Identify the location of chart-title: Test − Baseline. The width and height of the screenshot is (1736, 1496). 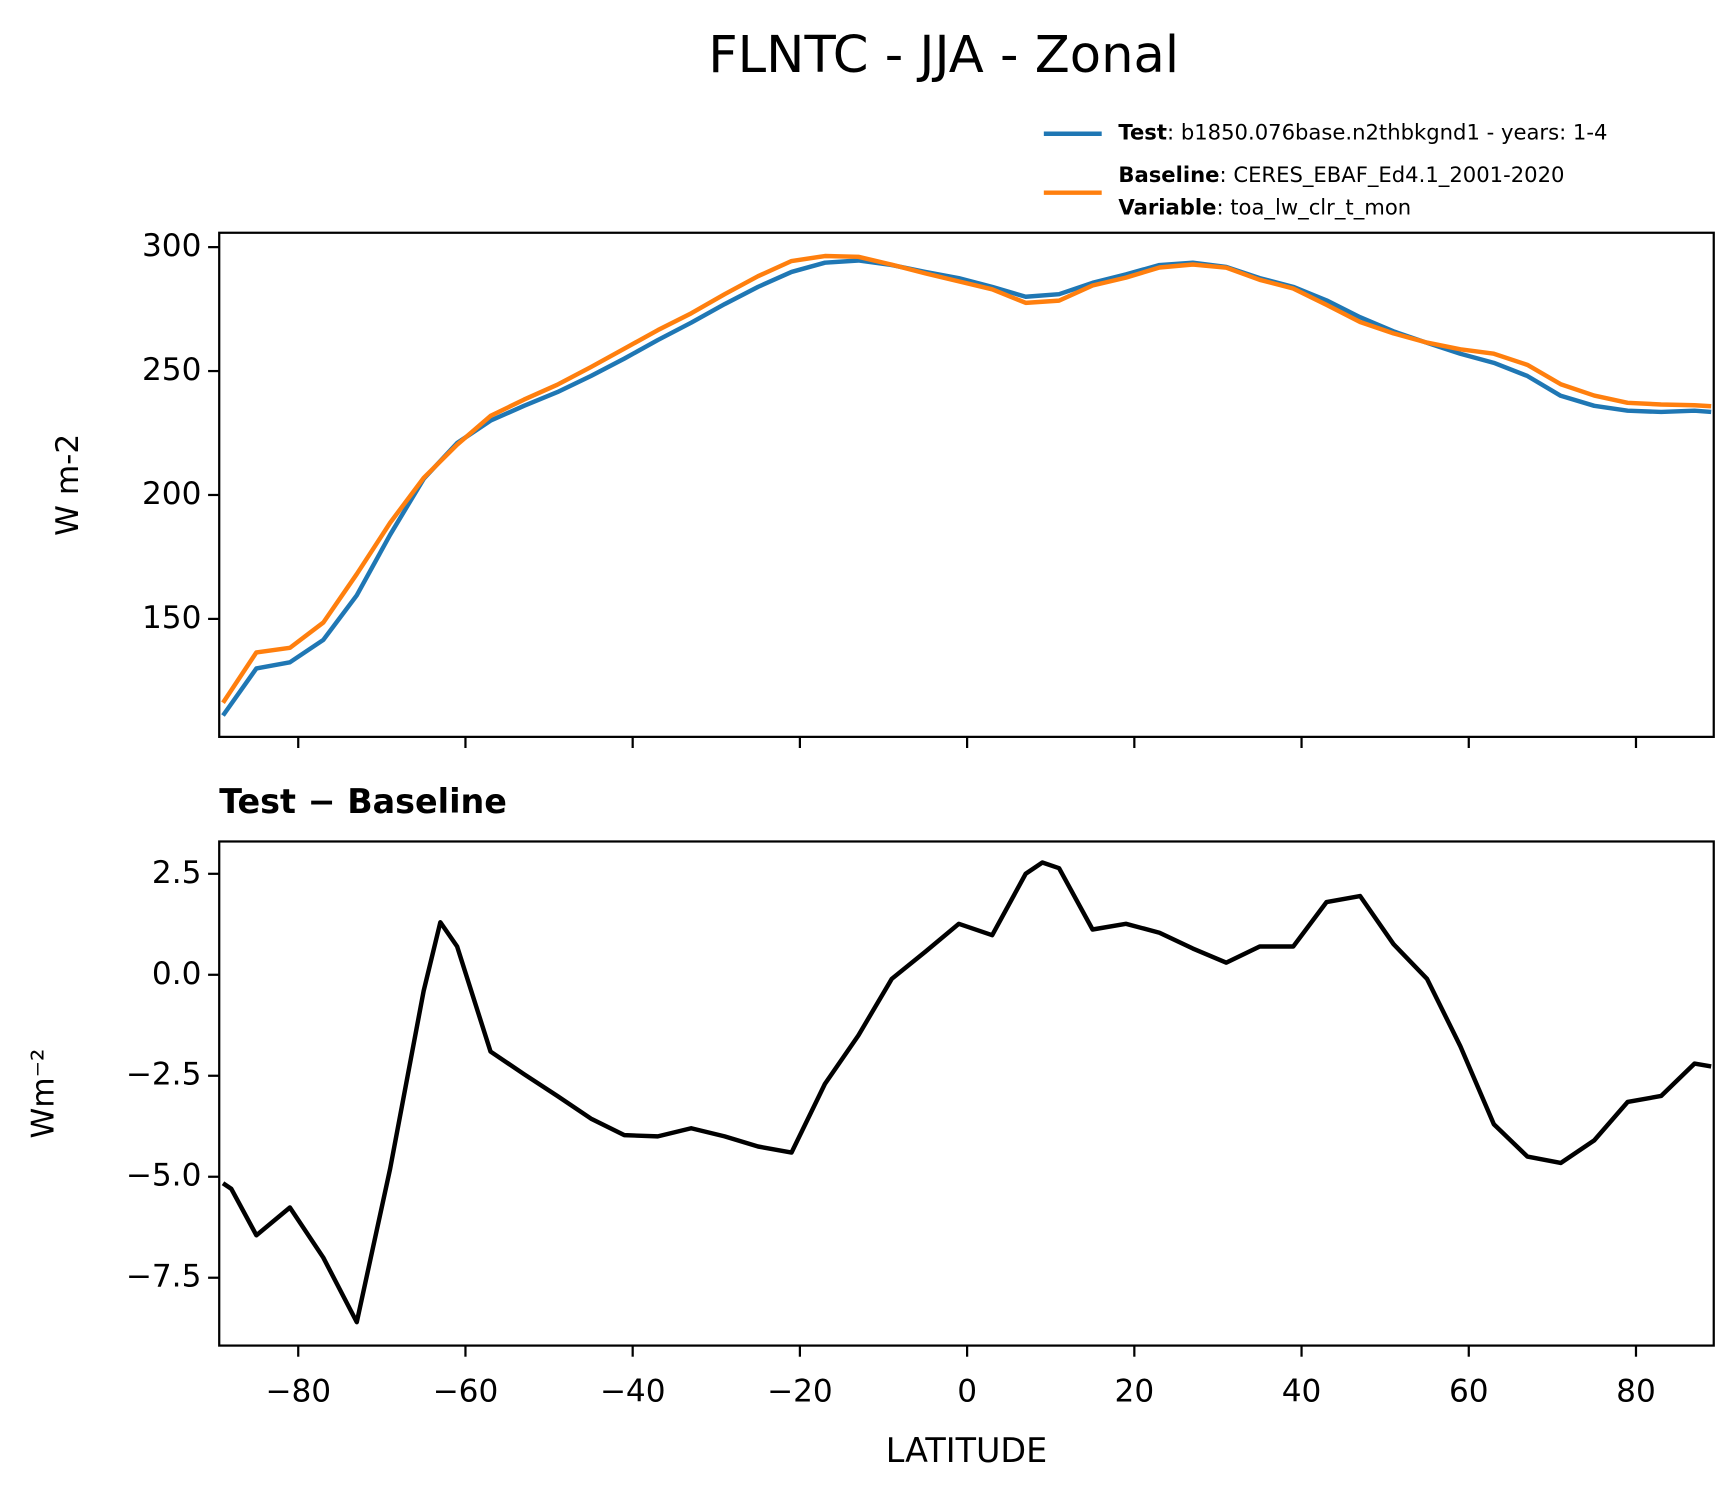
(363, 801).